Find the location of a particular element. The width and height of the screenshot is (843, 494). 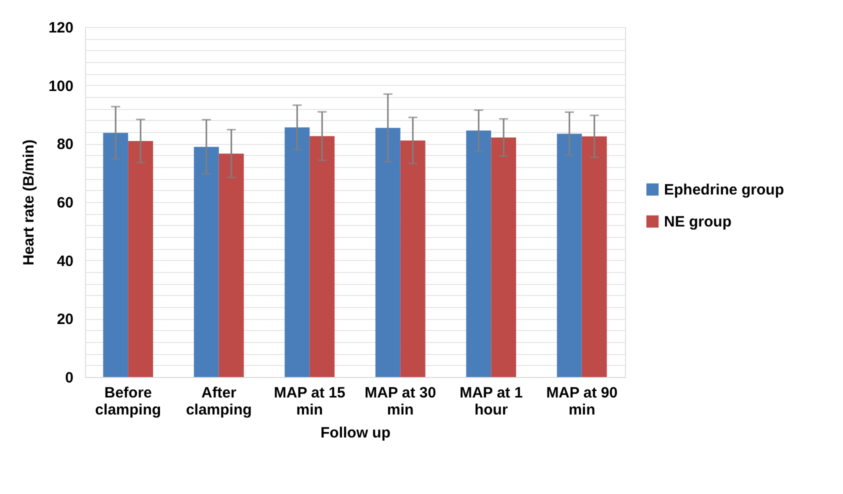

y-tick-label: 20 is located at coordinates (65, 319).